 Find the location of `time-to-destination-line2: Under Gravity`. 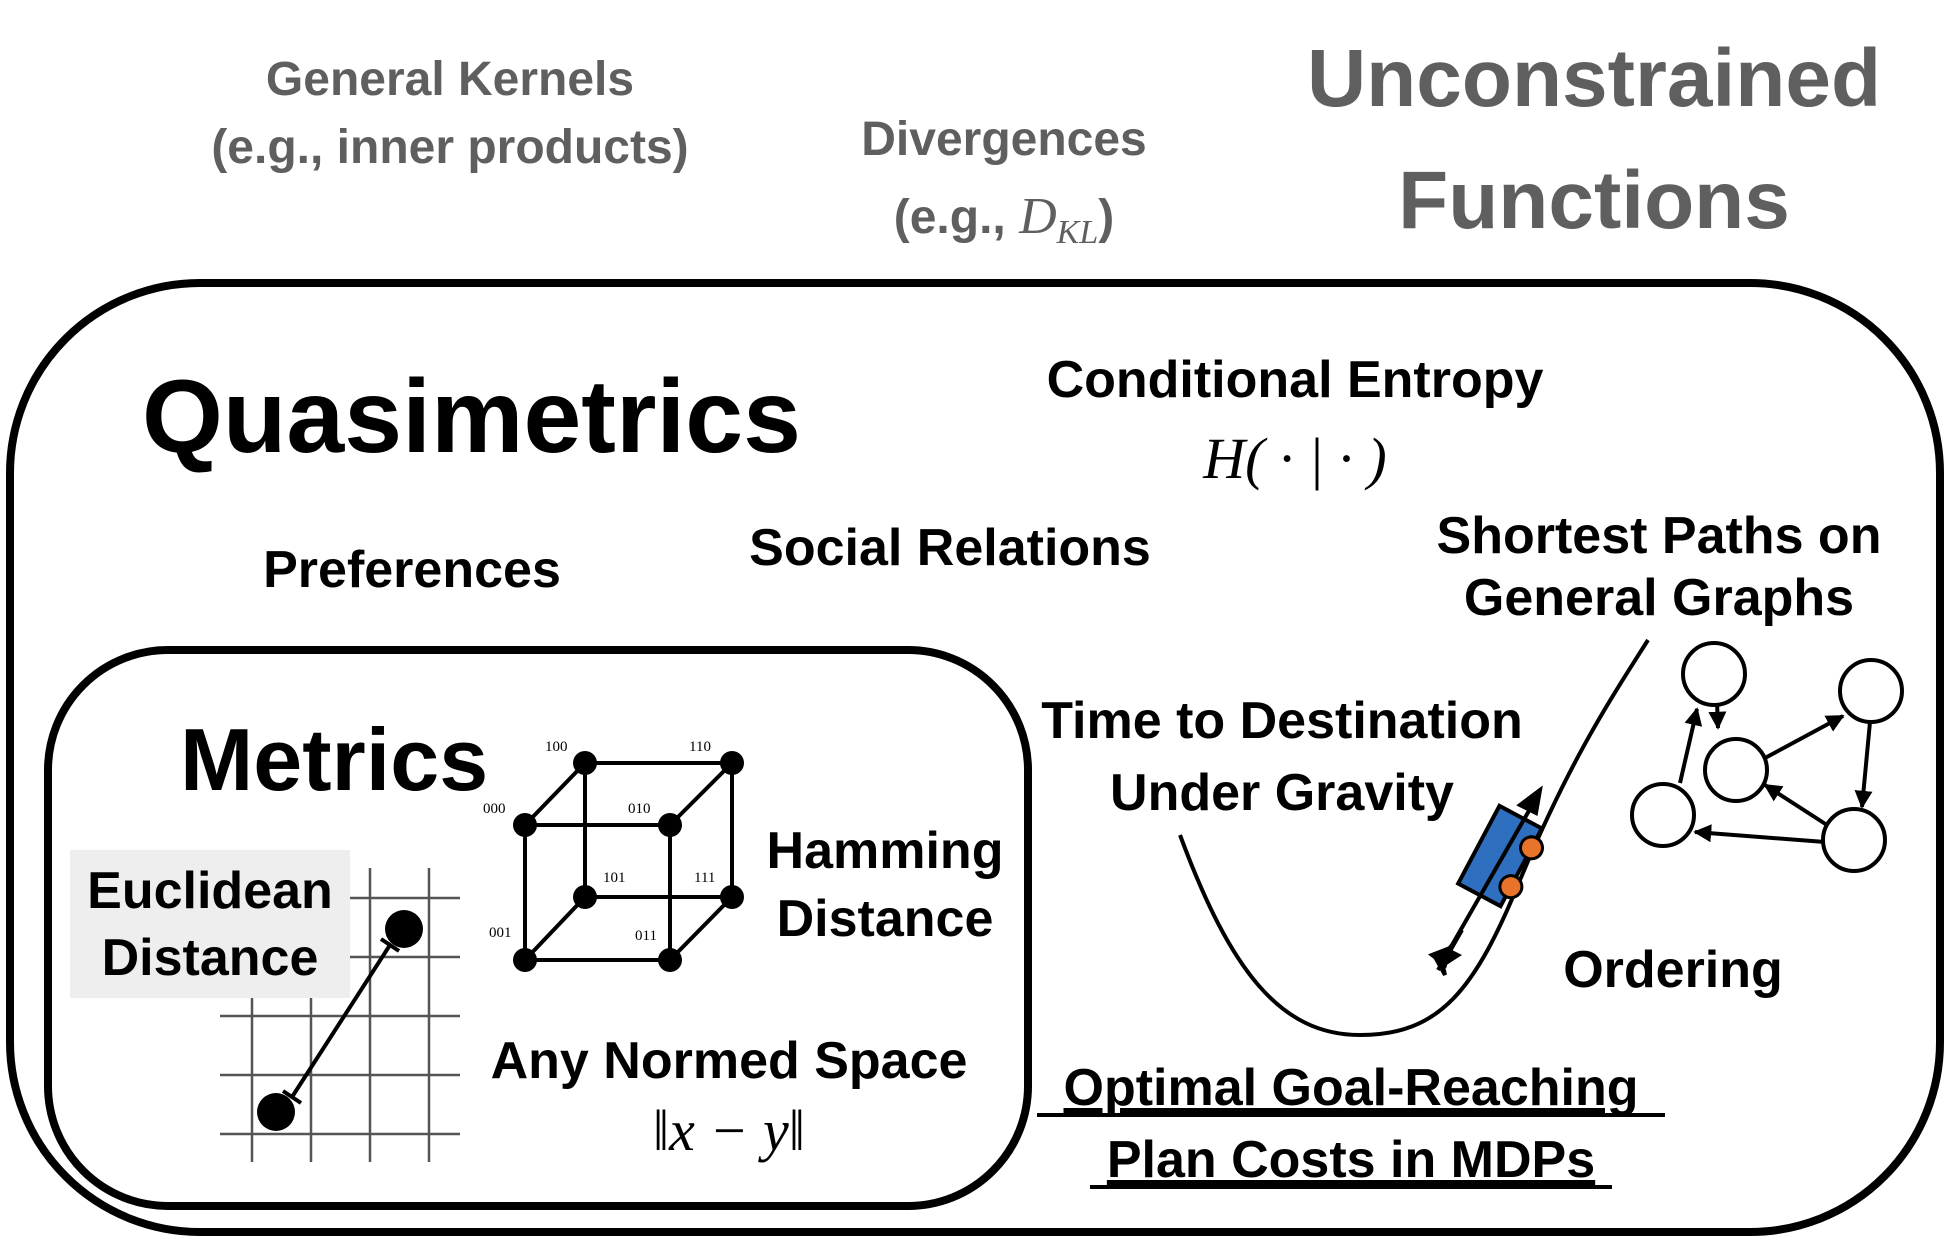

time-to-destination-line2: Under Gravity is located at coordinates (1282, 793).